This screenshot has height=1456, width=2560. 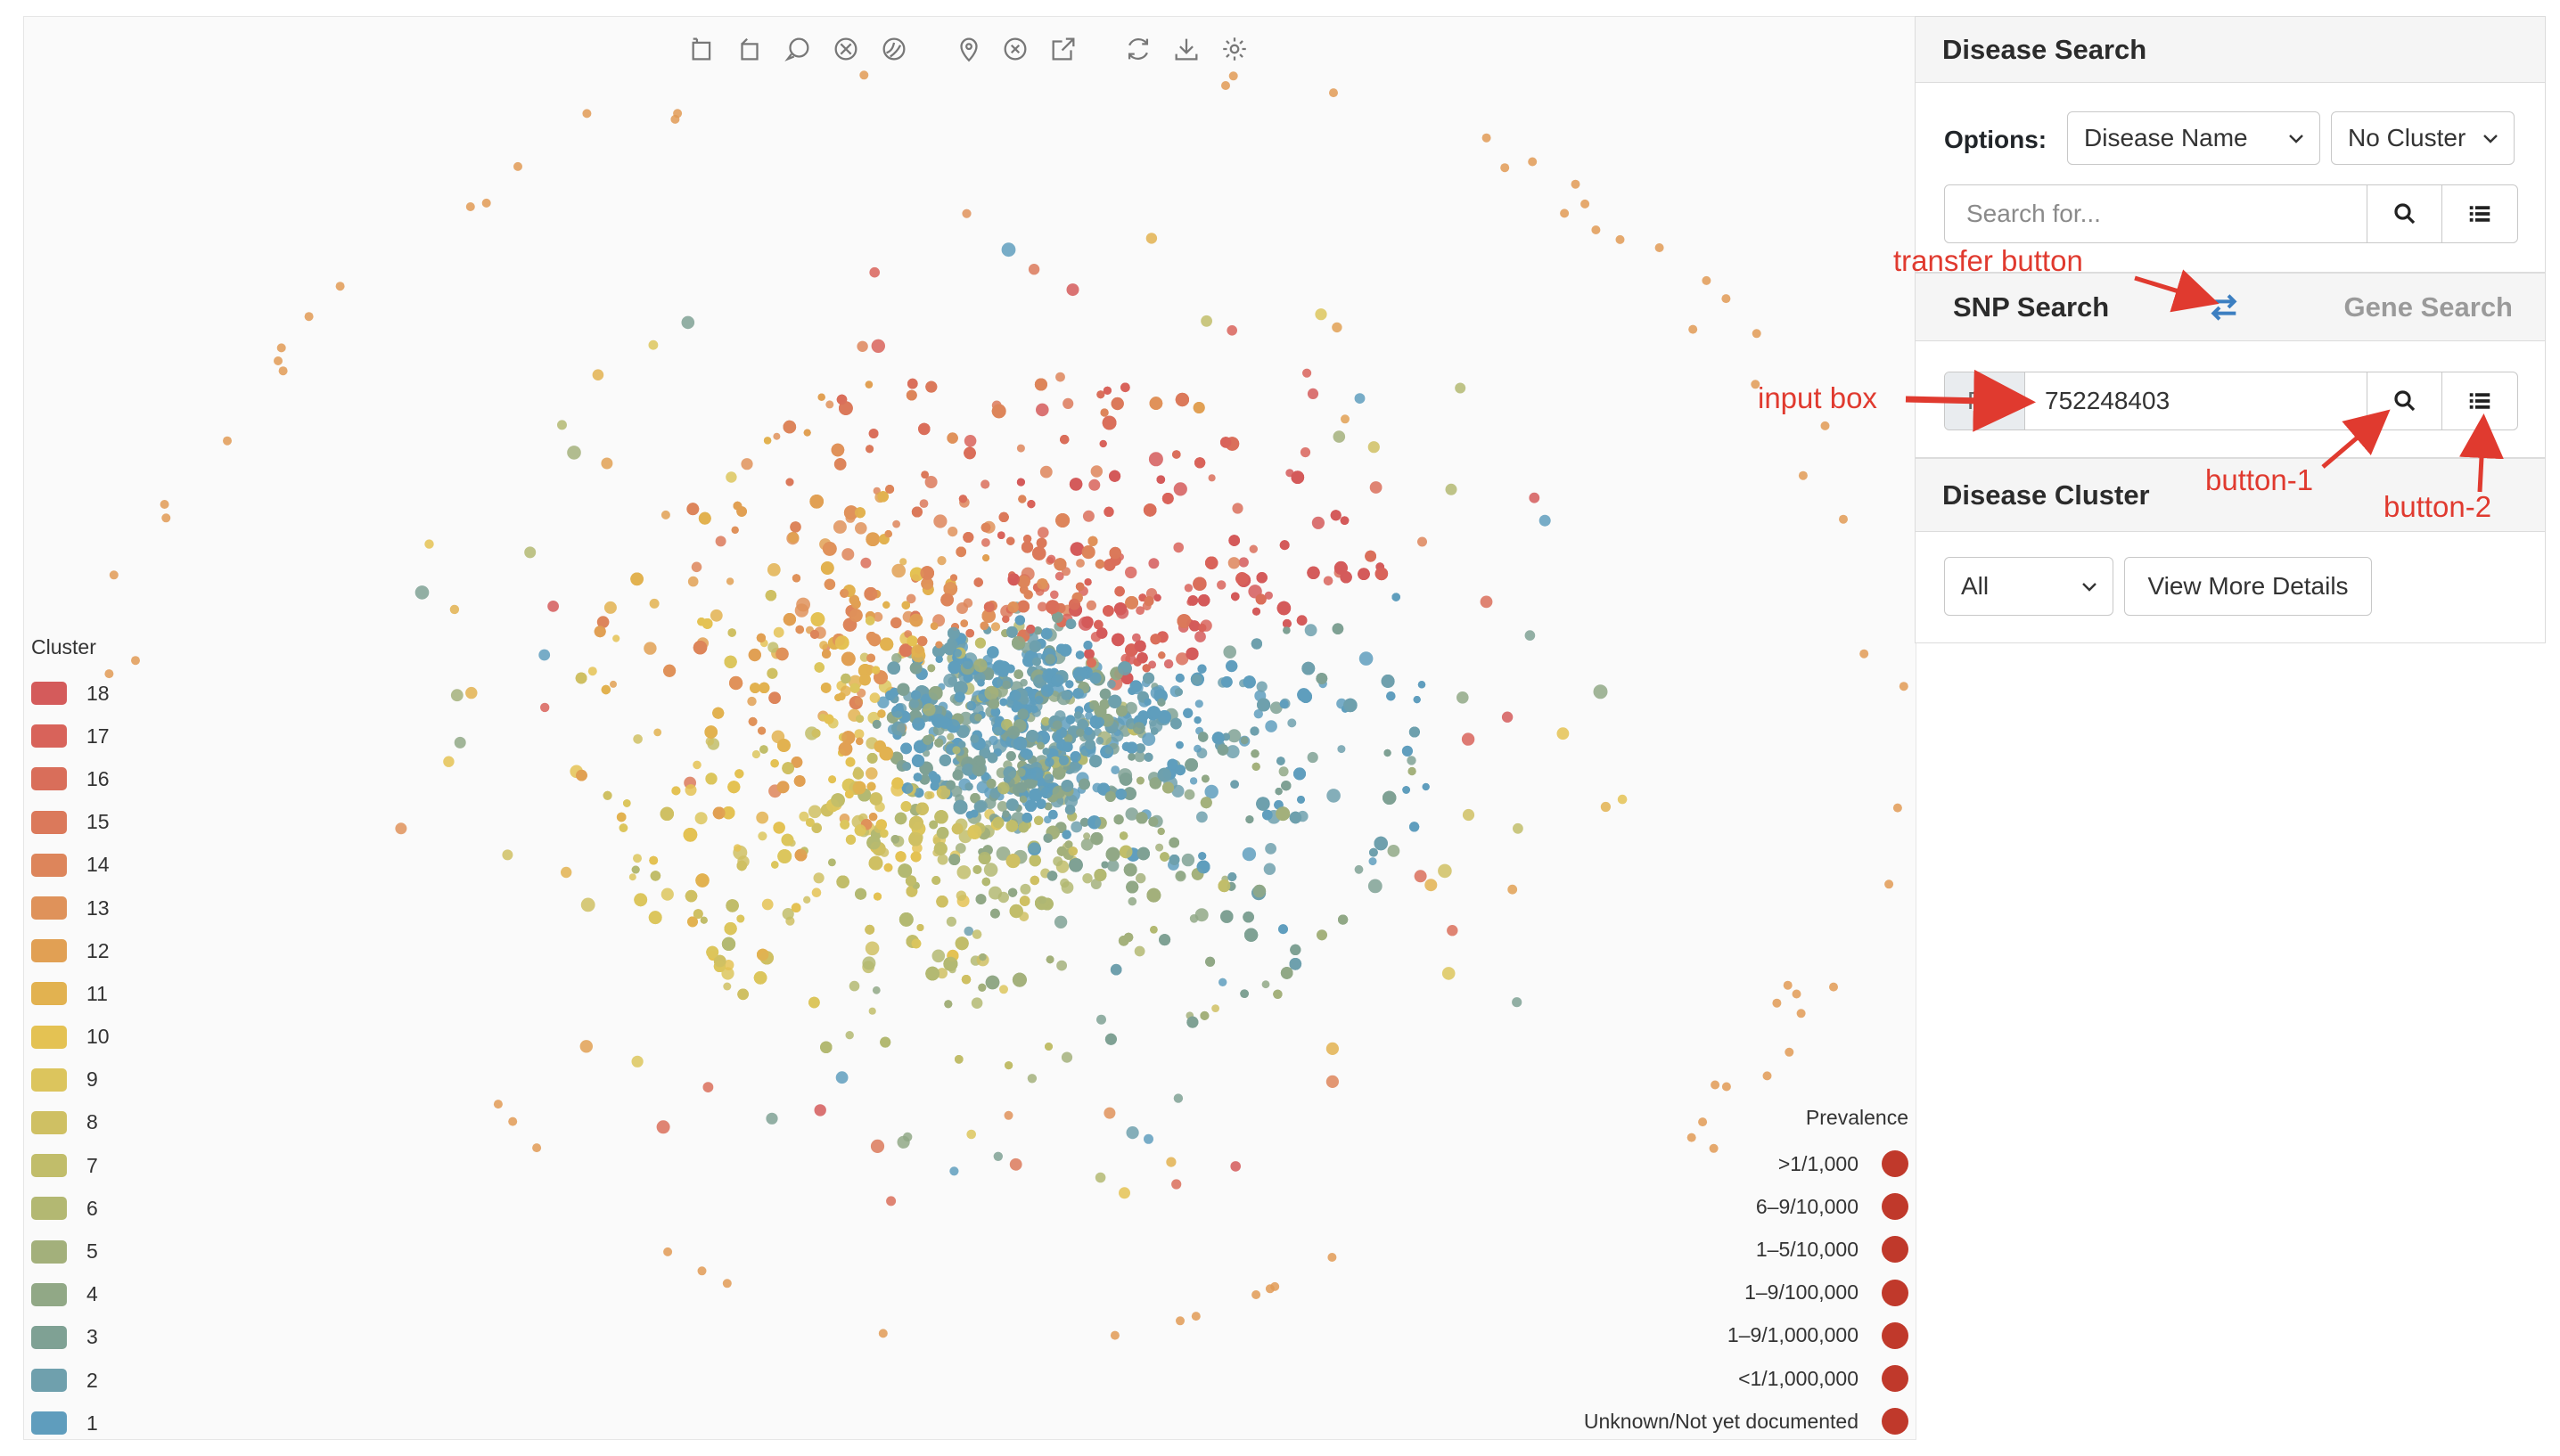 What do you see at coordinates (70, 823) in the screenshot?
I see `cluster-legend-item: 15` at bounding box center [70, 823].